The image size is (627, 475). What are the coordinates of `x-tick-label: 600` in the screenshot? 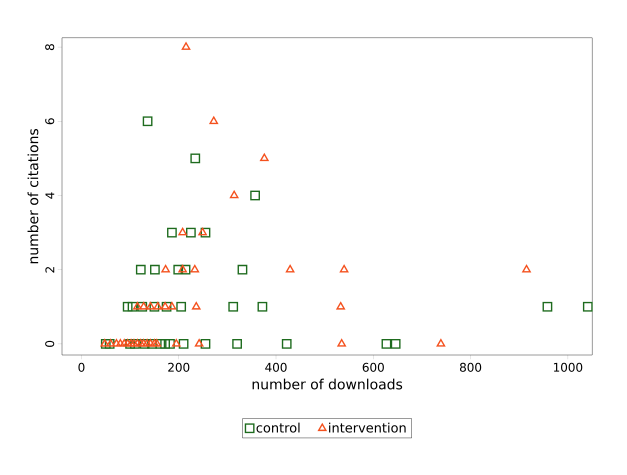 It's located at (373, 367).